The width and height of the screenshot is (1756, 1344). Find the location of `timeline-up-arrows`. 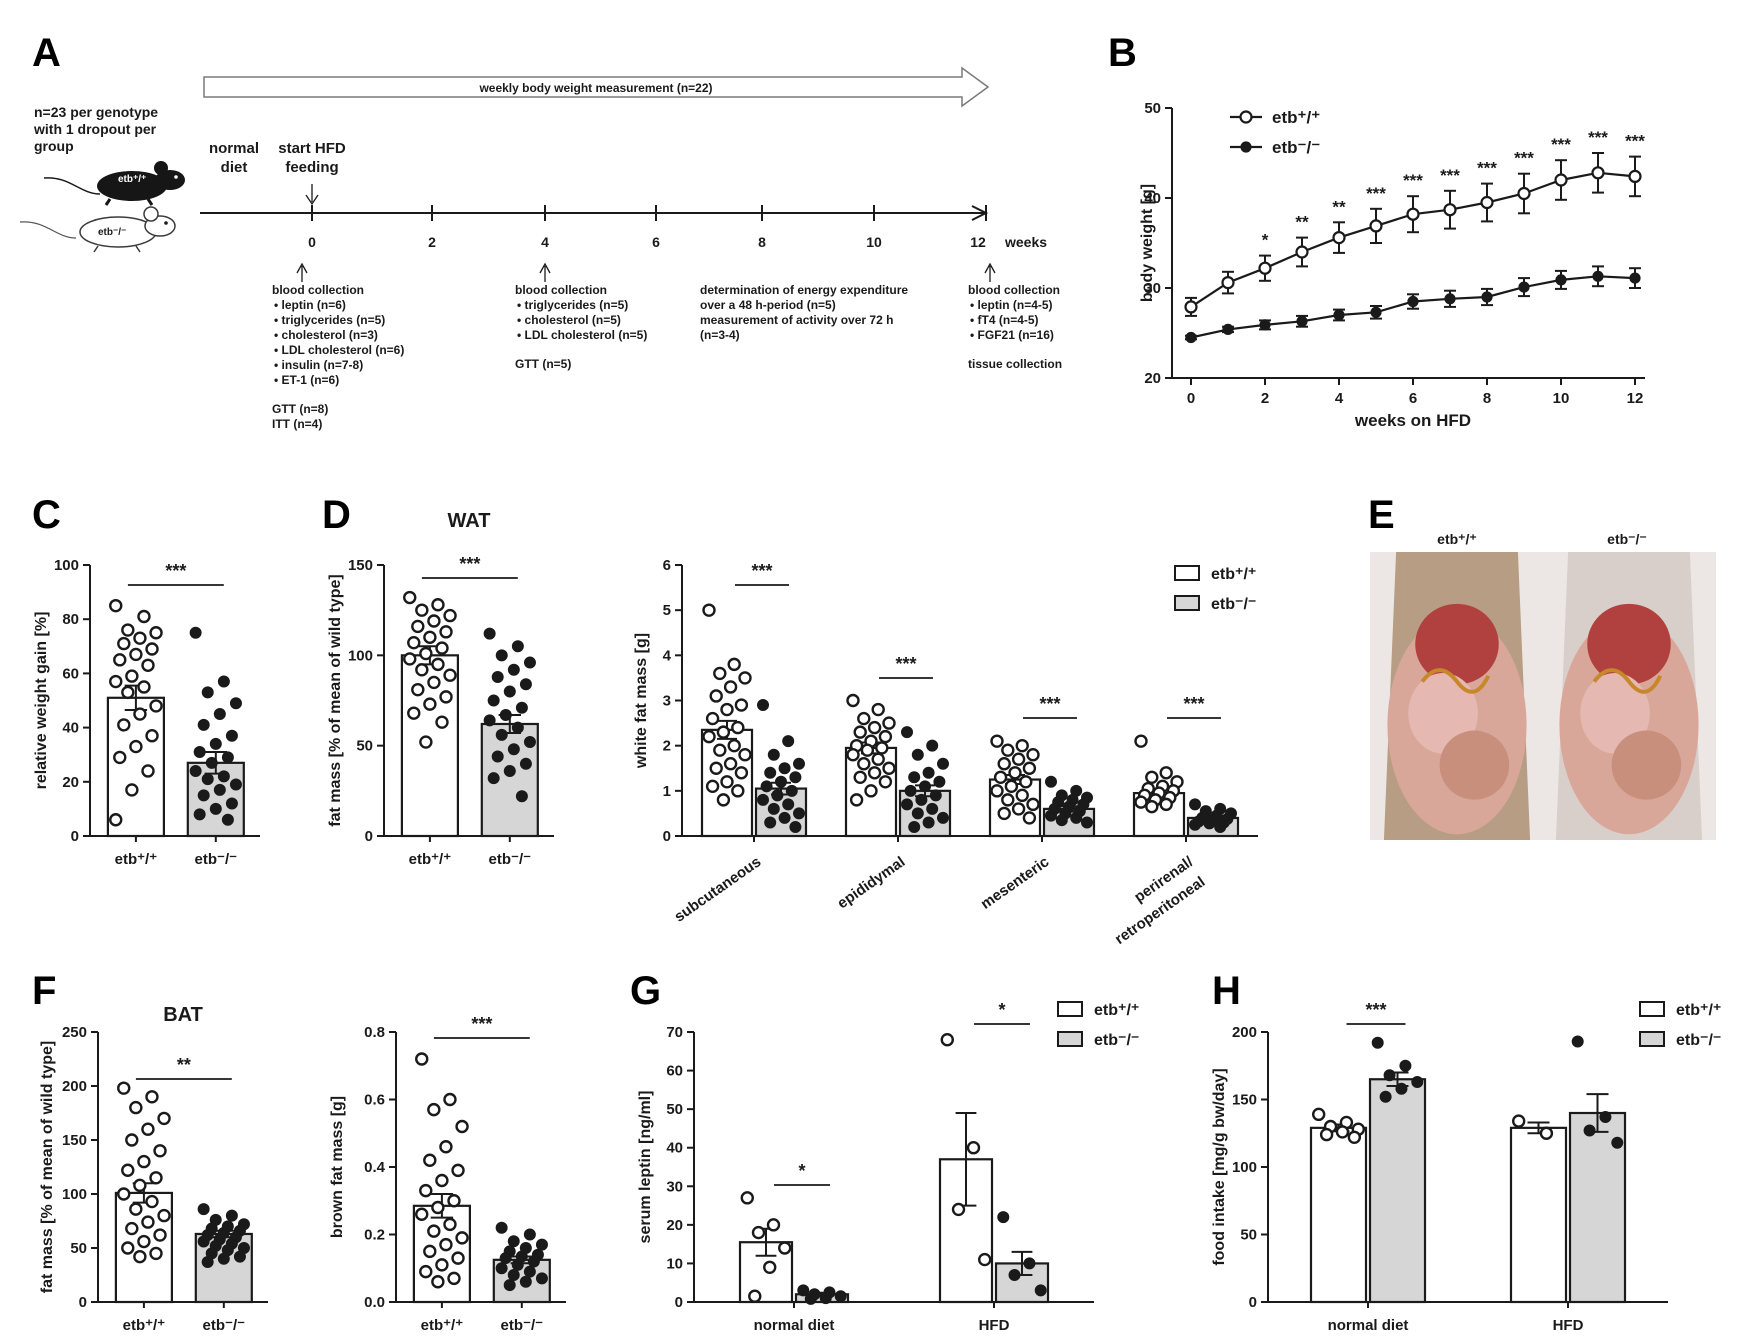

timeline-up-arrows is located at coordinates (646, 273).